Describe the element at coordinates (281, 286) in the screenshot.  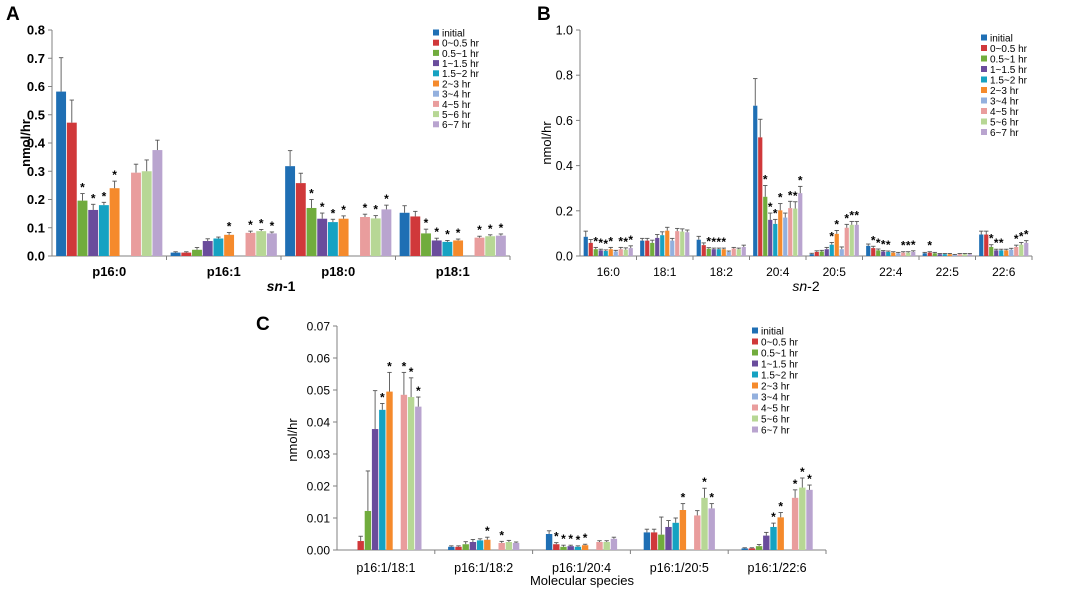
I see `panel-a-xlabel: sn-1` at that location.